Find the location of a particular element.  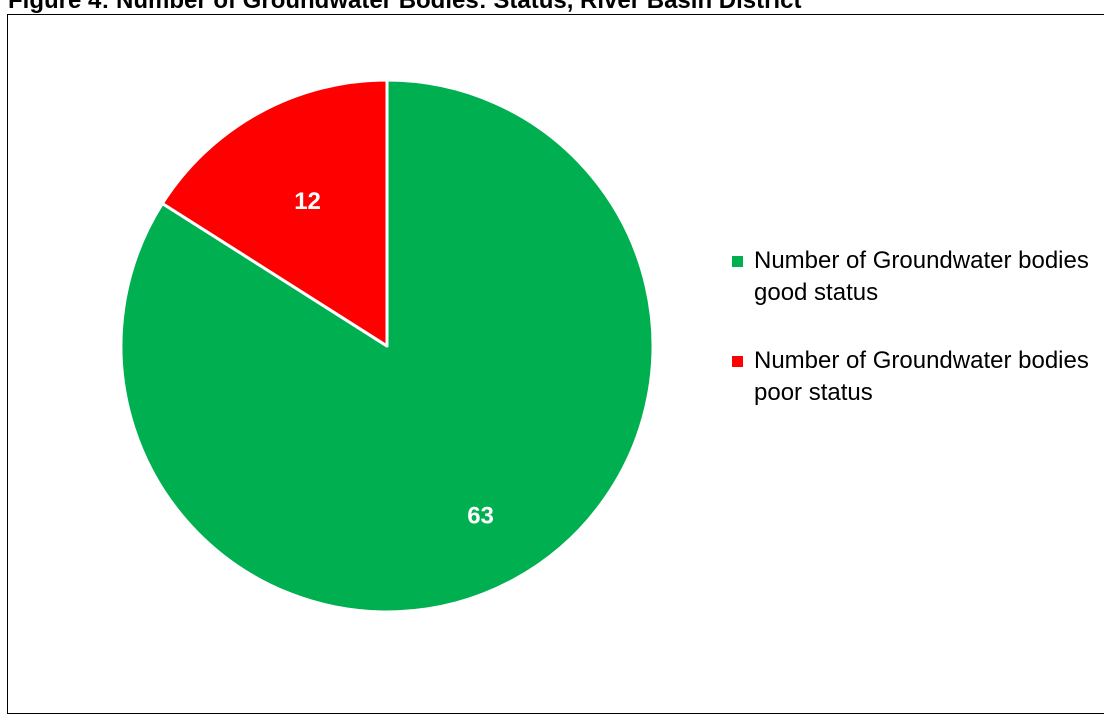

legend-item-poor-status: Number of Groundwater bodies poor status is located at coordinates (918, 377).